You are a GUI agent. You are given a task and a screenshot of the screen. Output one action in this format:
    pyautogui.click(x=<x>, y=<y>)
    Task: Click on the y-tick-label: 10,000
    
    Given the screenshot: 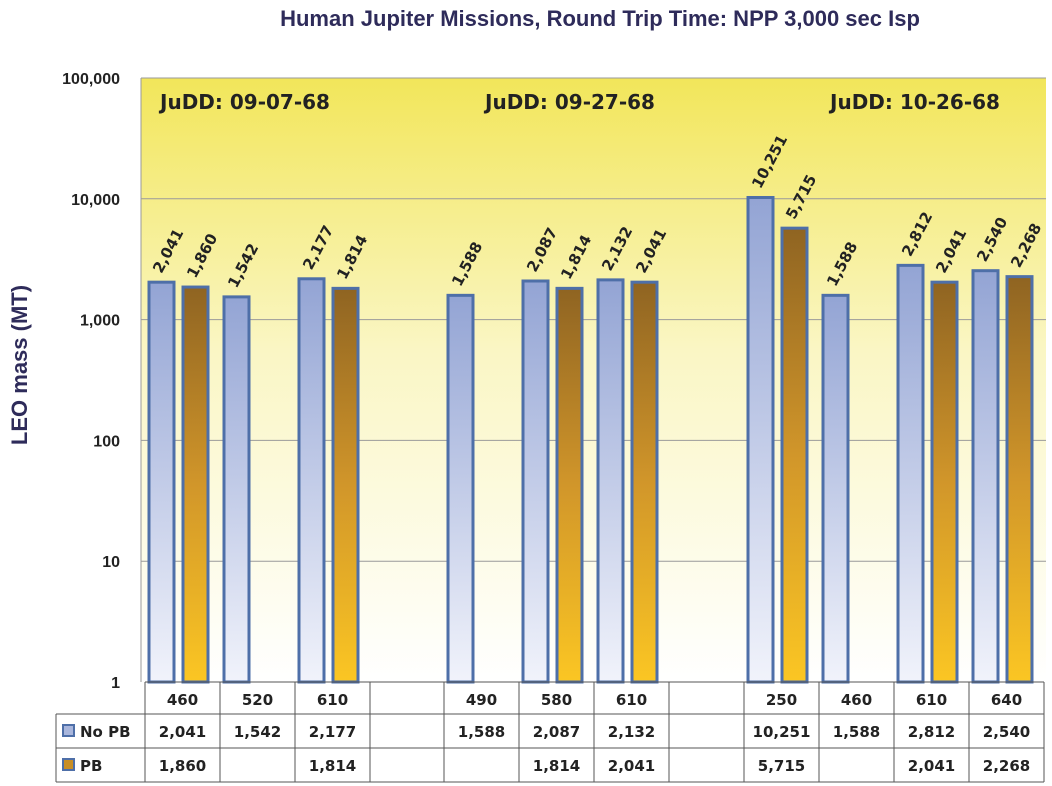 What is the action you would take?
    pyautogui.click(x=95, y=200)
    